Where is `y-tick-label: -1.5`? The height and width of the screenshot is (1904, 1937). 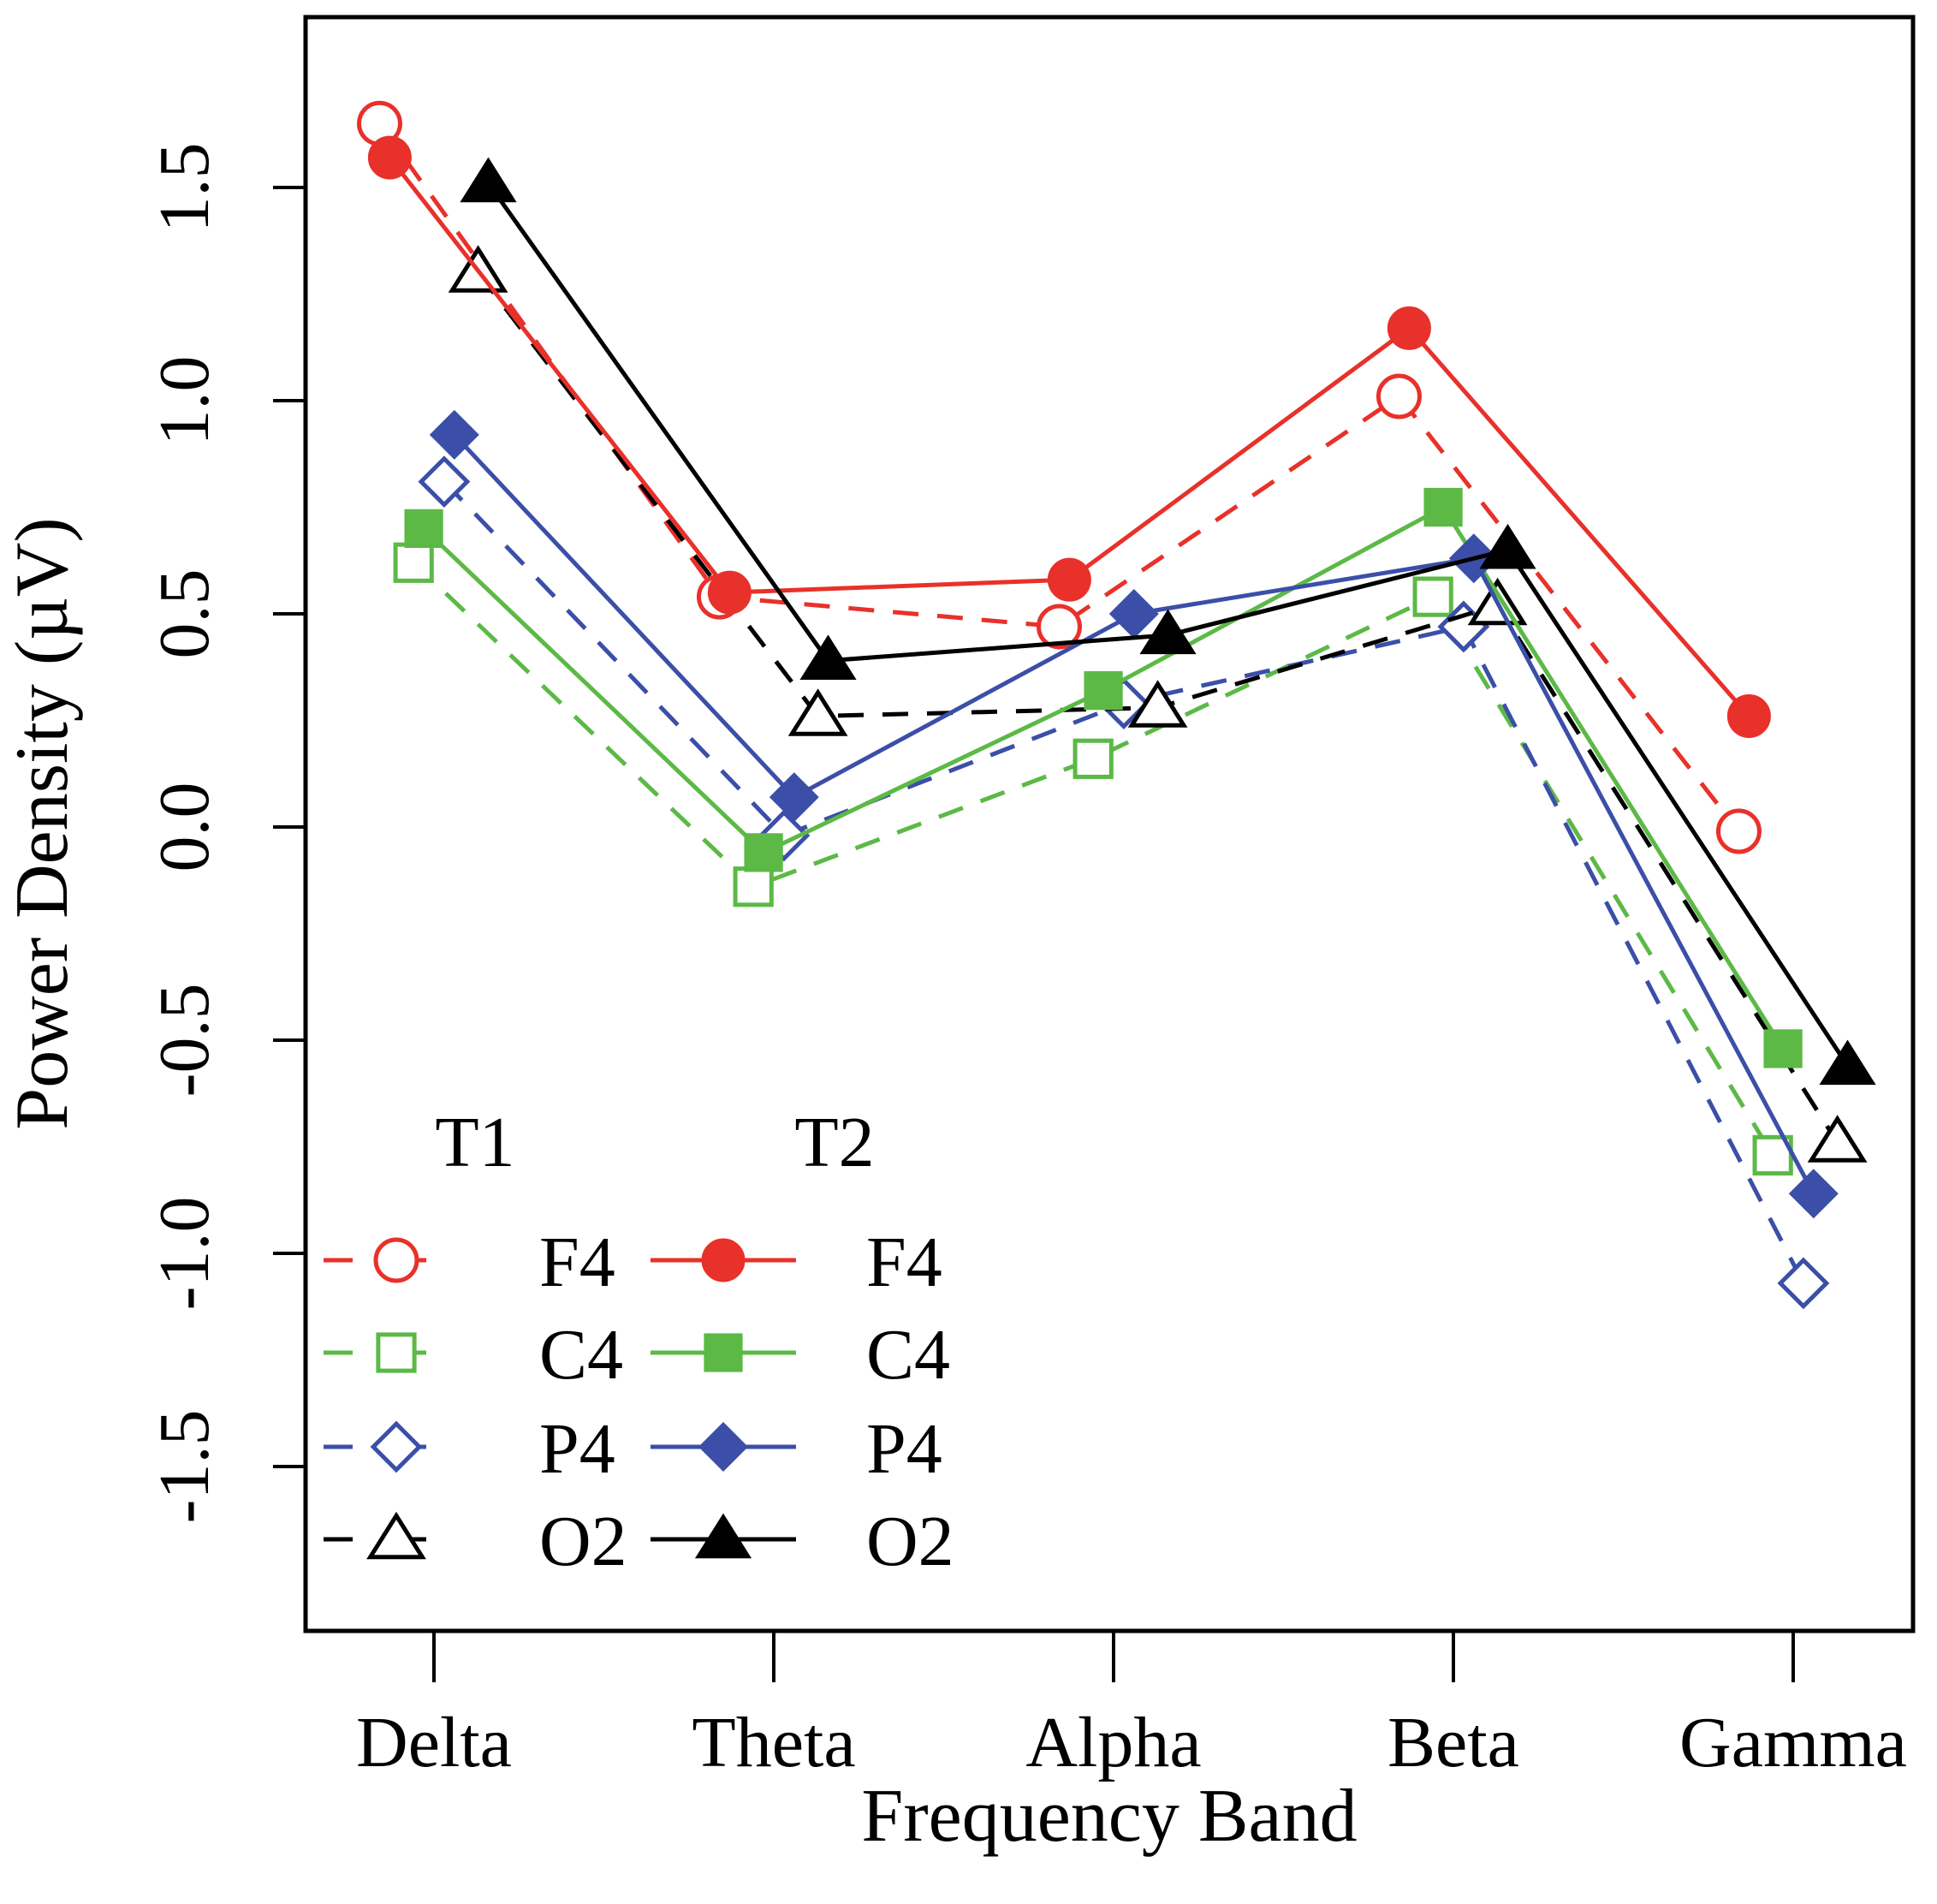
y-tick-label: -1.5 is located at coordinates (185, 1467).